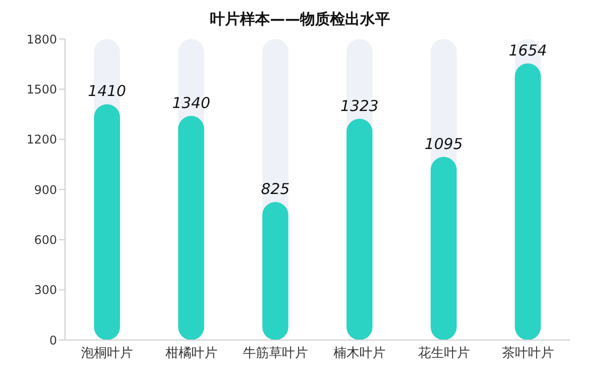 Image resolution: width=600 pixels, height=378 pixels. What do you see at coordinates (41, 139) in the screenshot?
I see `y-tick-label: 1200` at bounding box center [41, 139].